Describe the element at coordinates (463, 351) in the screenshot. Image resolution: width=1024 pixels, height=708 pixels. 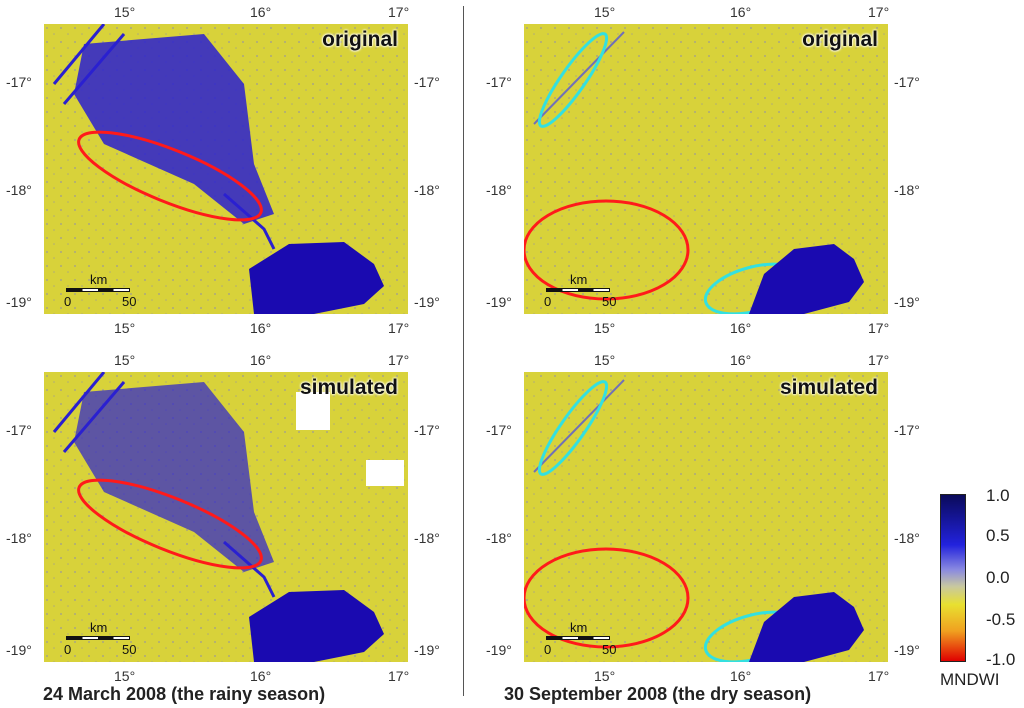
I see `panel-divider` at that location.